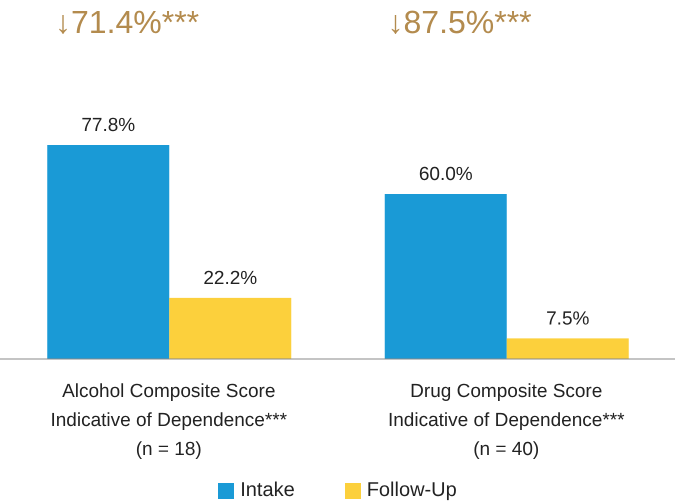 The width and height of the screenshot is (675, 502). Describe the element at coordinates (411, 490) in the screenshot. I see `legend-label: Follow-Up` at that location.